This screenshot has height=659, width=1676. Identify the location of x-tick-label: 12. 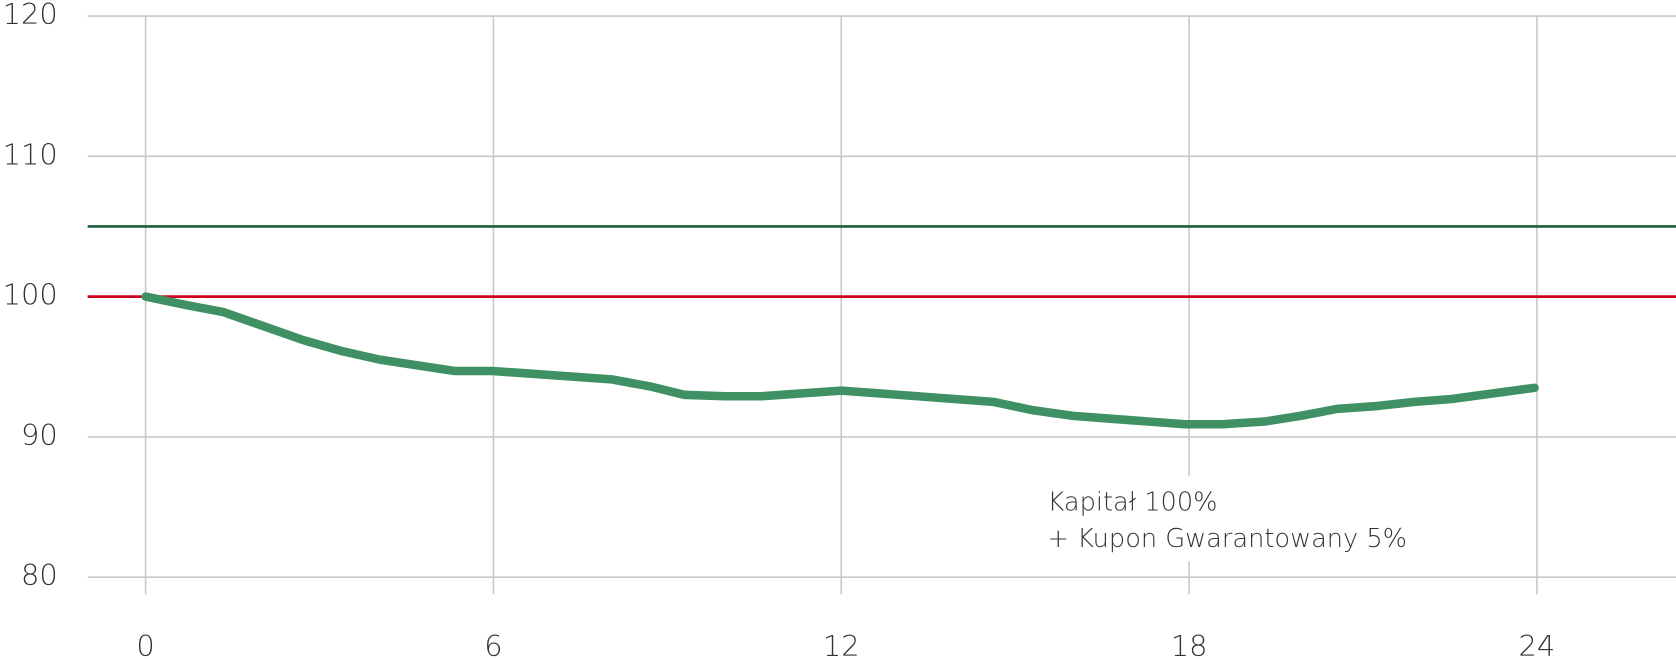
(841, 644).